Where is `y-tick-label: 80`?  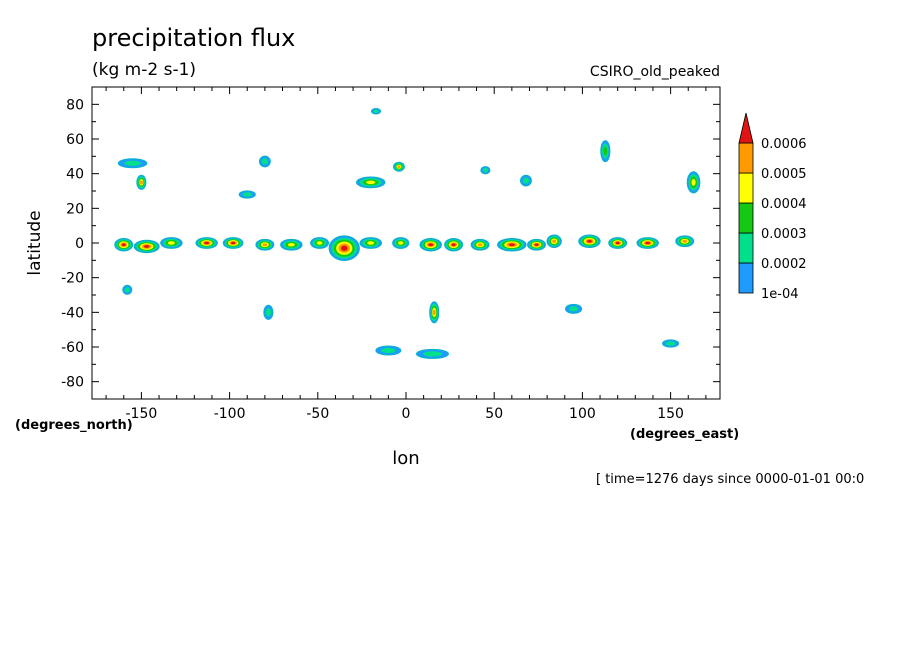 y-tick-label: 80 is located at coordinates (75, 105).